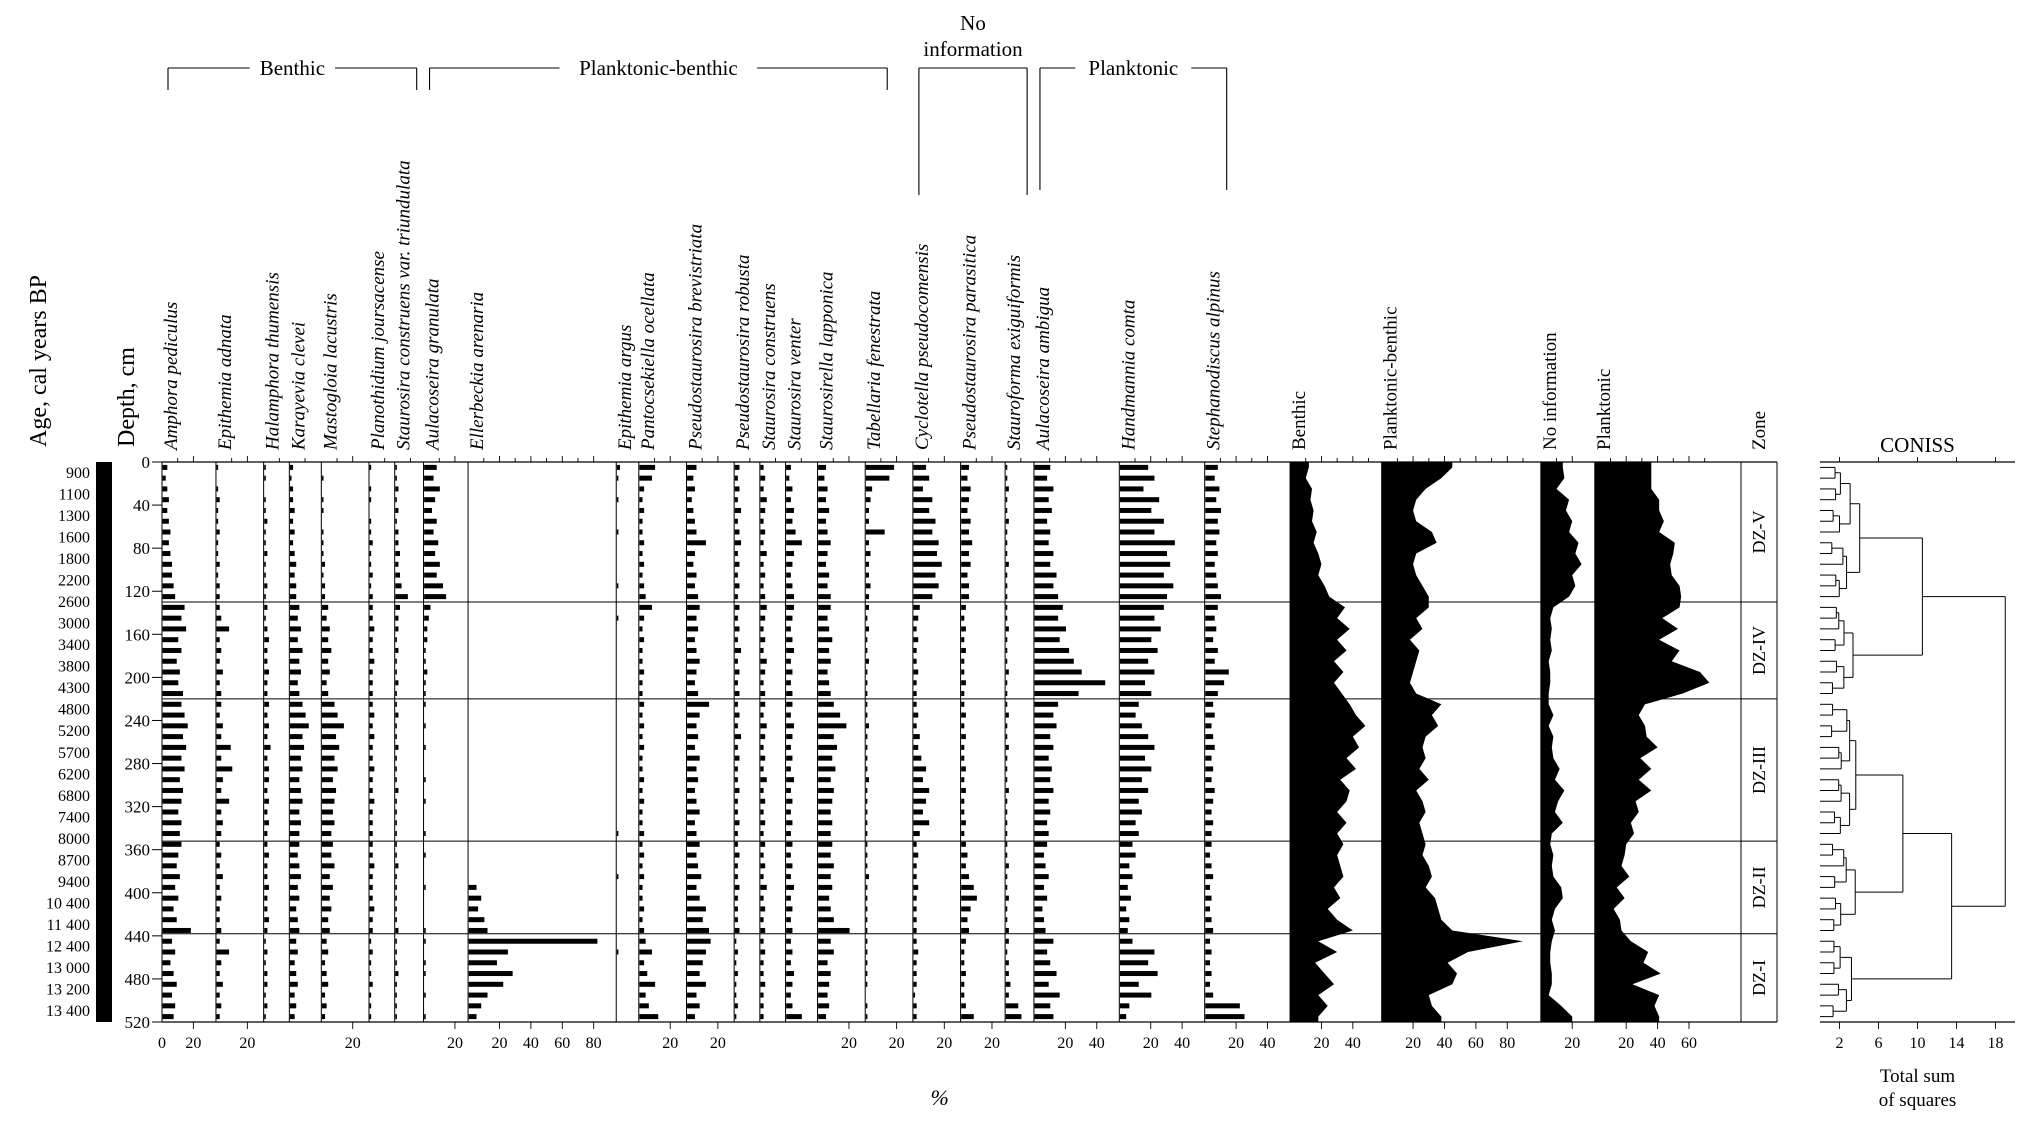  Describe the element at coordinates (1658, 1043) in the screenshot. I see `axis-tick-label: 40` at that location.